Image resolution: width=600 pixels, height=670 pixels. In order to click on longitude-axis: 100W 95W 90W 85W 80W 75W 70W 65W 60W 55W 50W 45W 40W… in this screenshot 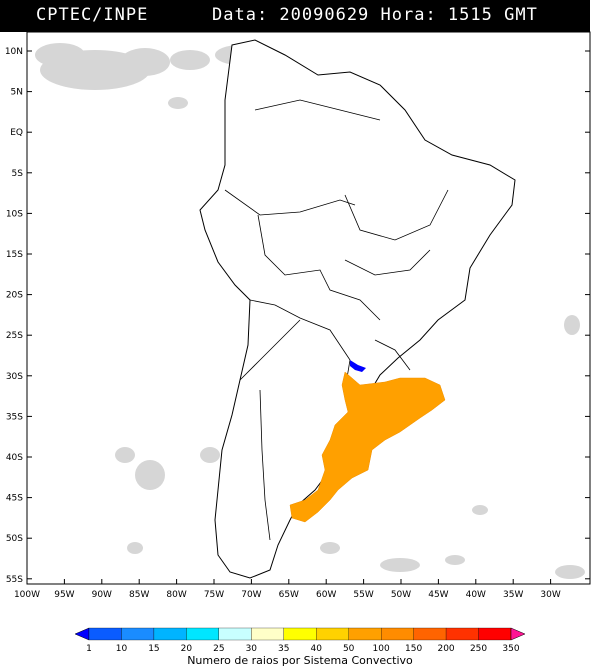, I will do `click(287, 589)`.